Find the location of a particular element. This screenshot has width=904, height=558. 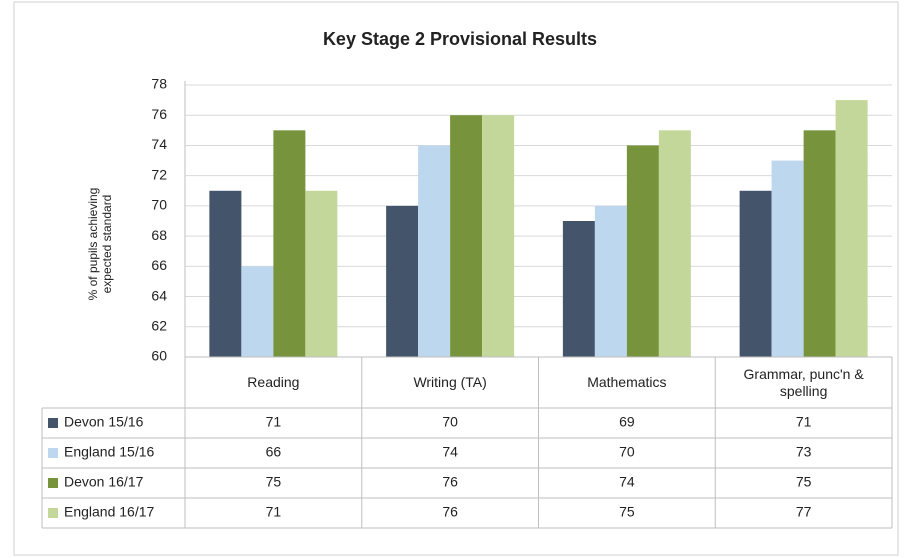

table-value: 69 is located at coordinates (627, 422).